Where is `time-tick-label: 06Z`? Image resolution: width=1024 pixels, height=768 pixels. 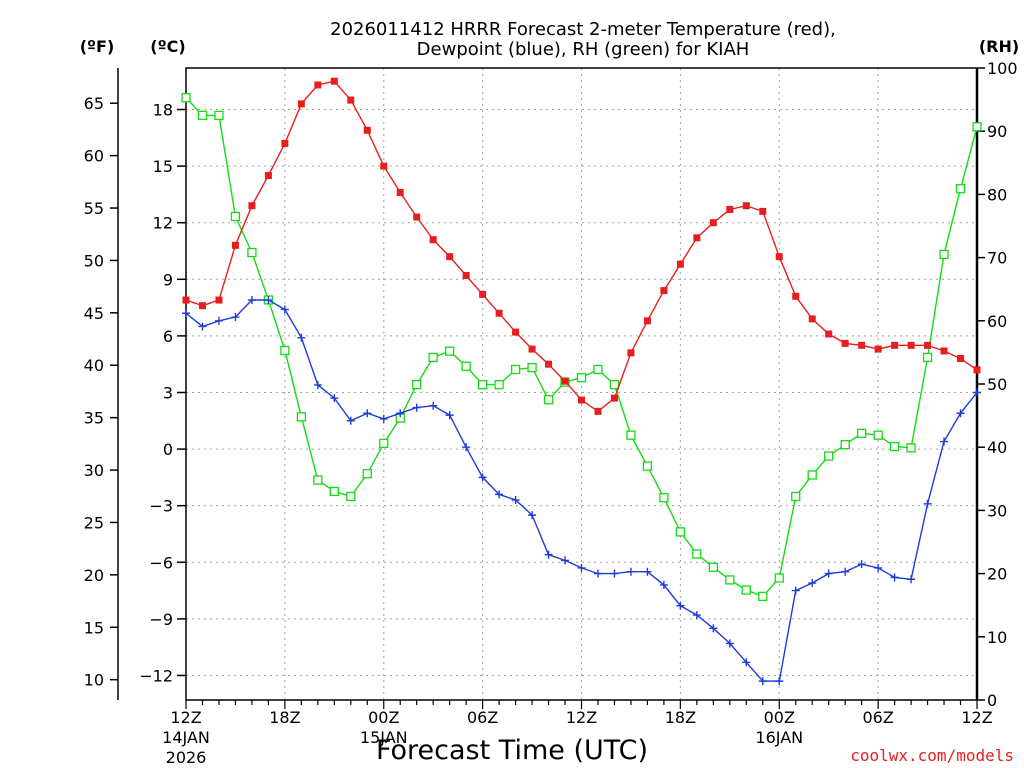 time-tick-label: 06Z is located at coordinates (877, 717).